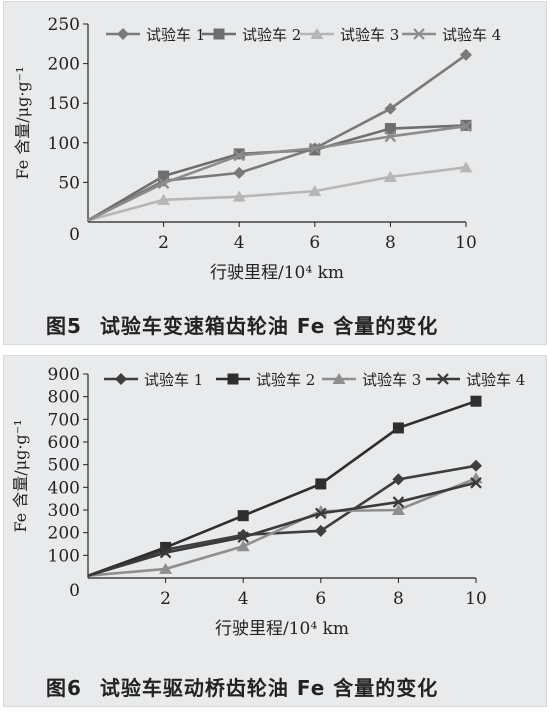 The image size is (550, 712). Describe the element at coordinates (269, 326) in the screenshot. I see `figure-5-caption-text: 试验车变速箱齿轮油 Fe 含量的变化` at that location.